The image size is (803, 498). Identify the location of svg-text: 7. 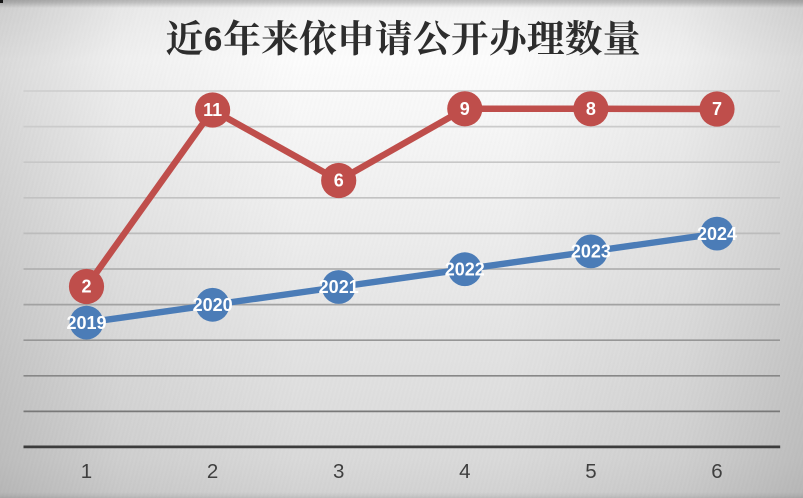
(717, 109).